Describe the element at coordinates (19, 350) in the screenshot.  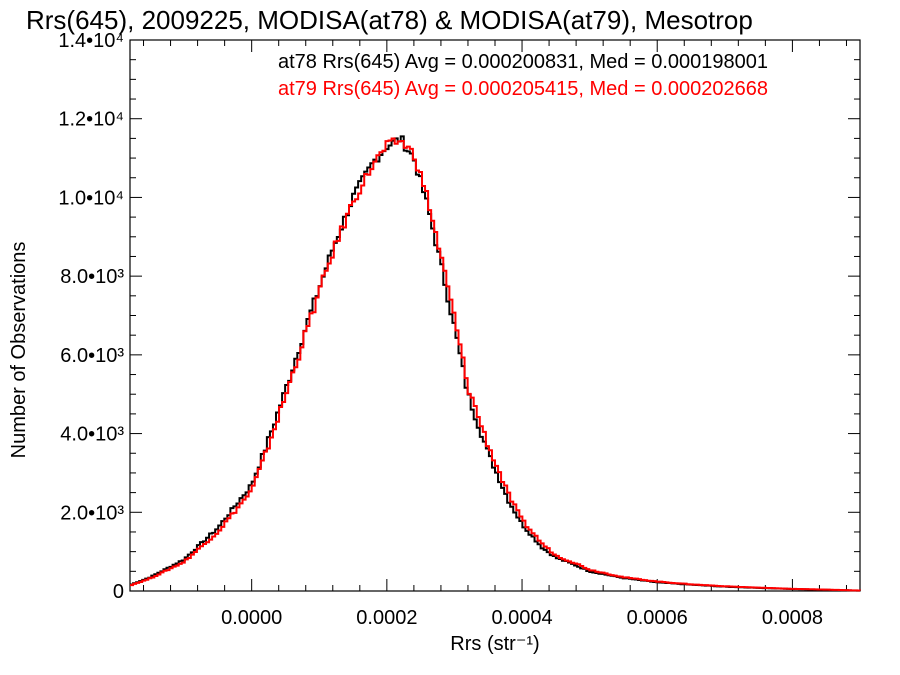
I see `y-axis-label: Number of Observations` at that location.